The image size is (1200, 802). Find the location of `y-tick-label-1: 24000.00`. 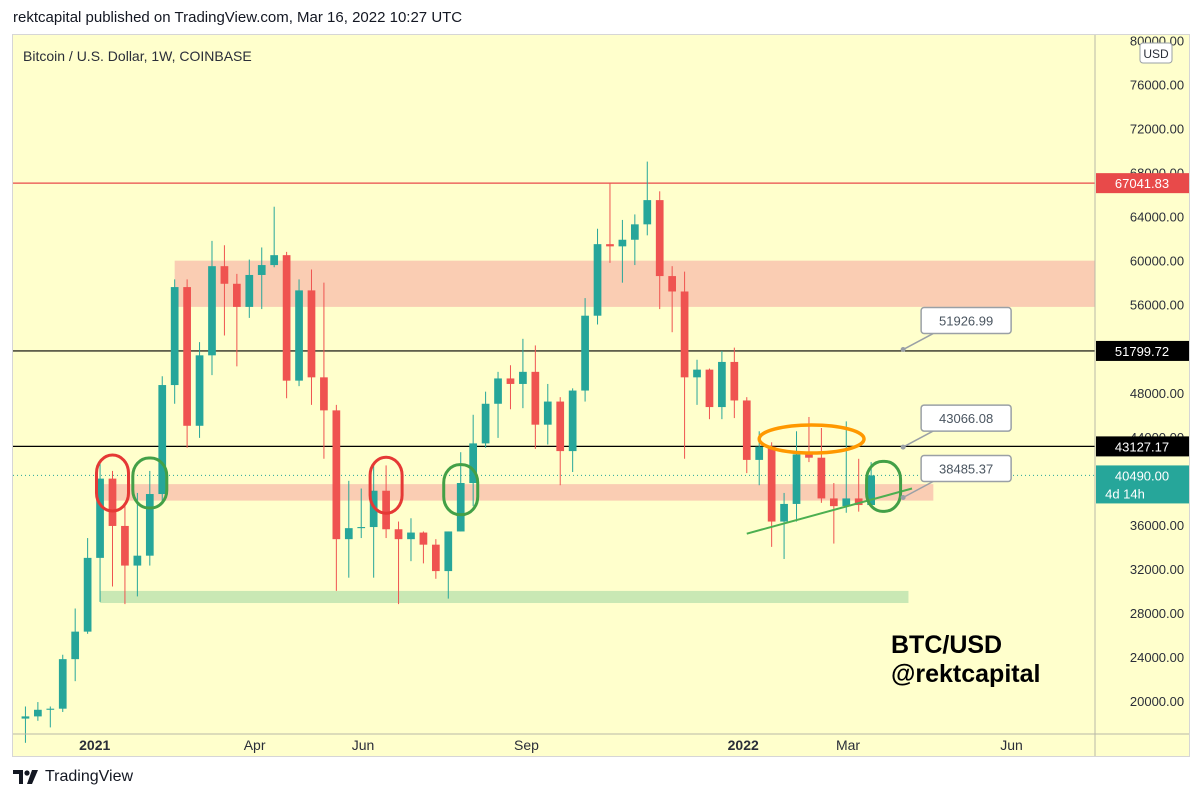

y-tick-label-1: 24000.00 is located at coordinates (1157, 657).